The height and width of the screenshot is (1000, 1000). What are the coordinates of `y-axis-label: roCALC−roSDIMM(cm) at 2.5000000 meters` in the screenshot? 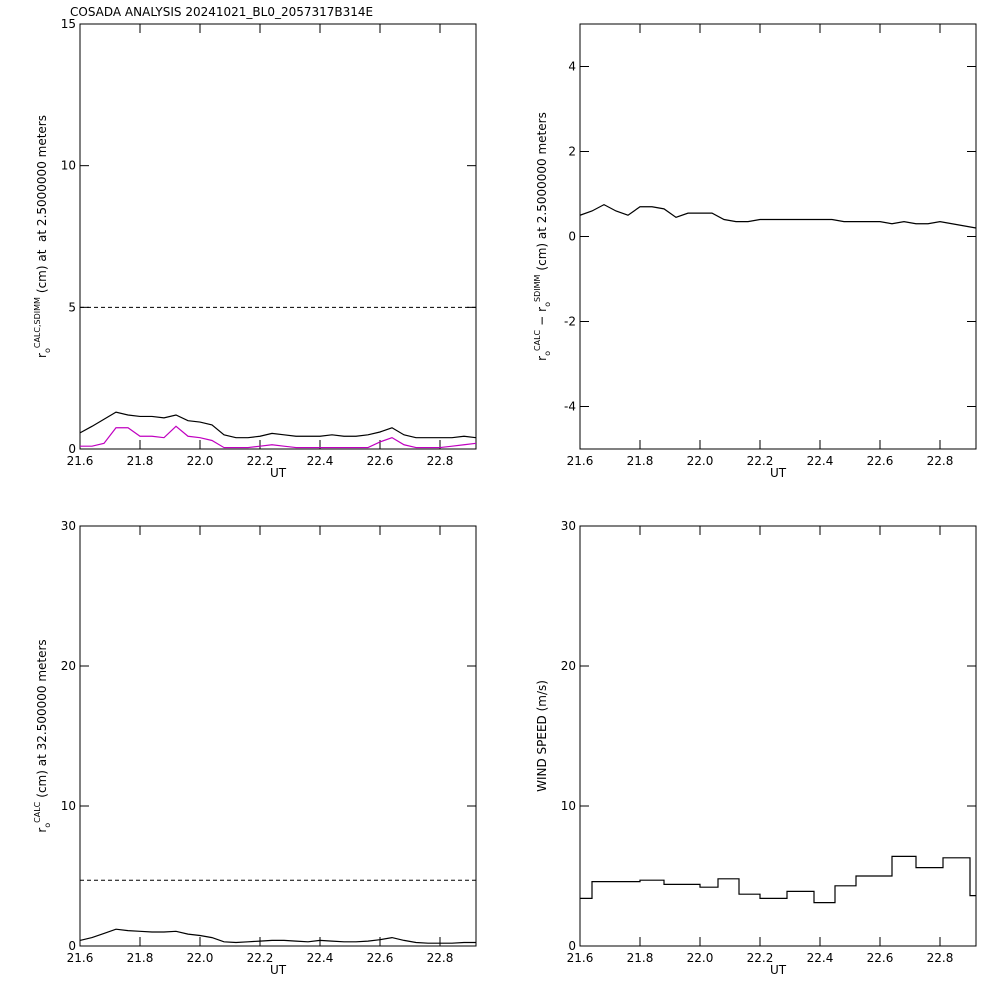 It's located at (542, 236).